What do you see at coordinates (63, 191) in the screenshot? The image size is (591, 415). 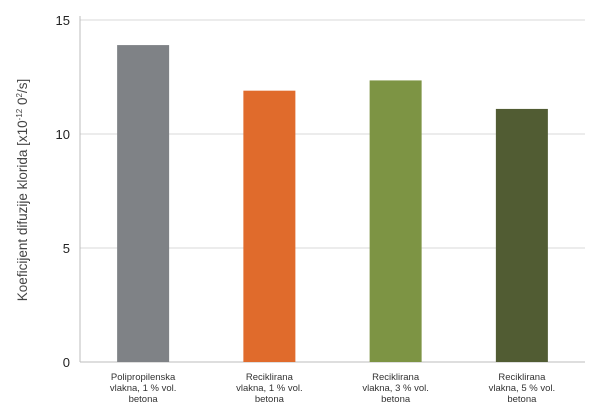 I see `y-tick-labels: 0 5 10 15` at bounding box center [63, 191].